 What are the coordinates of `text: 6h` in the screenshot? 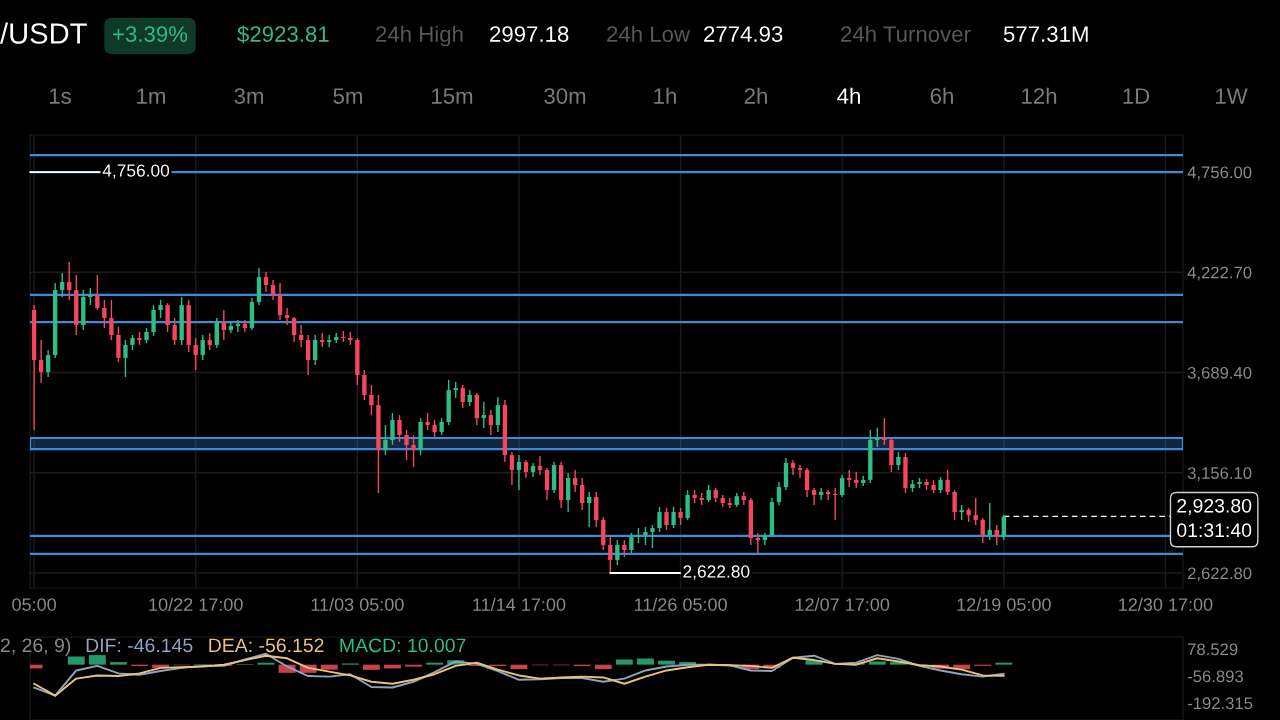 It's located at (941, 95).